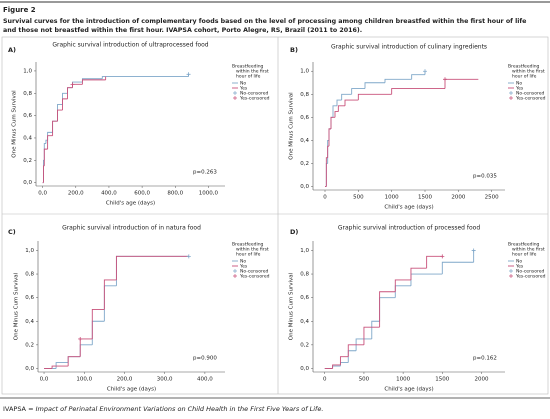  Describe the element at coordinates (304, 187) in the screenshot. I see `y-tick-label: 0,0` at that location.